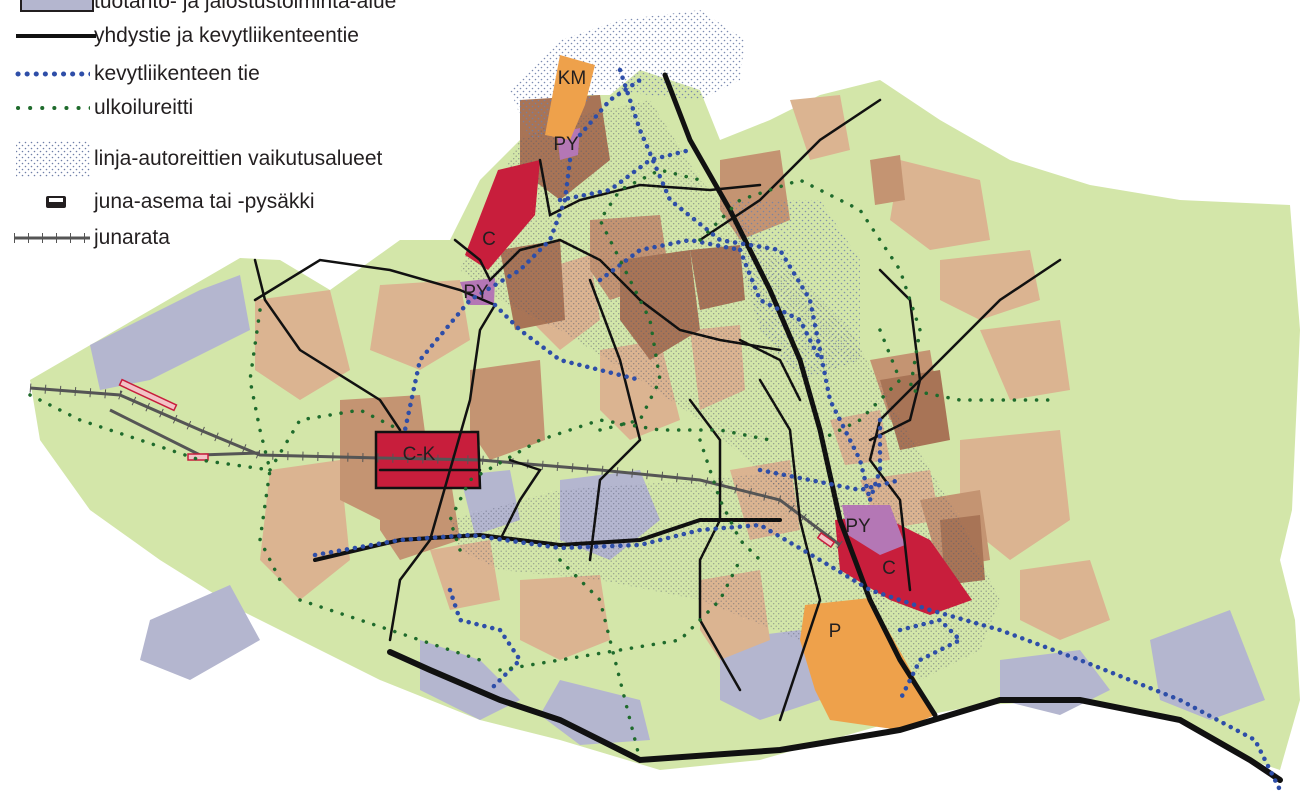 The width and height of the screenshot is (1303, 802). I want to click on legend-item-road: yhdystie ja kevytliikenteentie, so click(179, 36).